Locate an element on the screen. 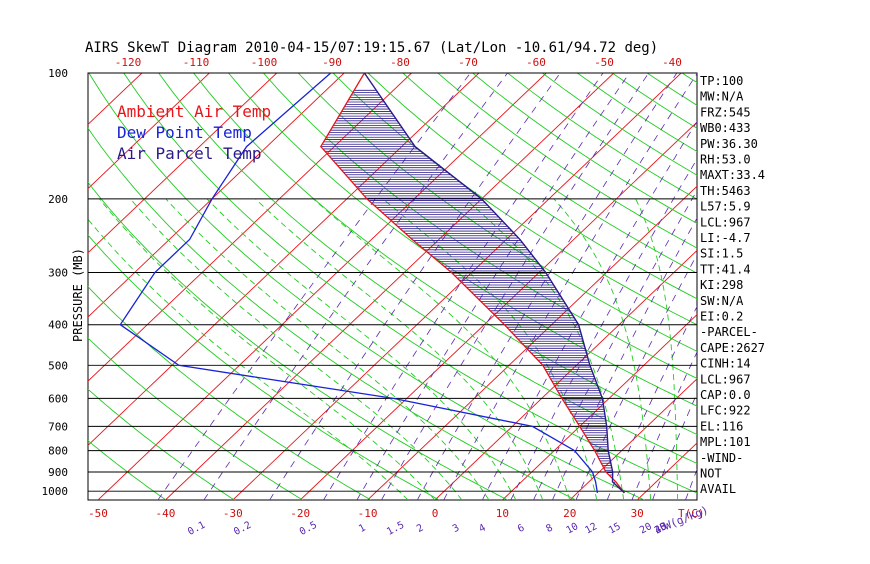 The image size is (870, 564). bottom-temp-tick: -40 is located at coordinates (165, 513).